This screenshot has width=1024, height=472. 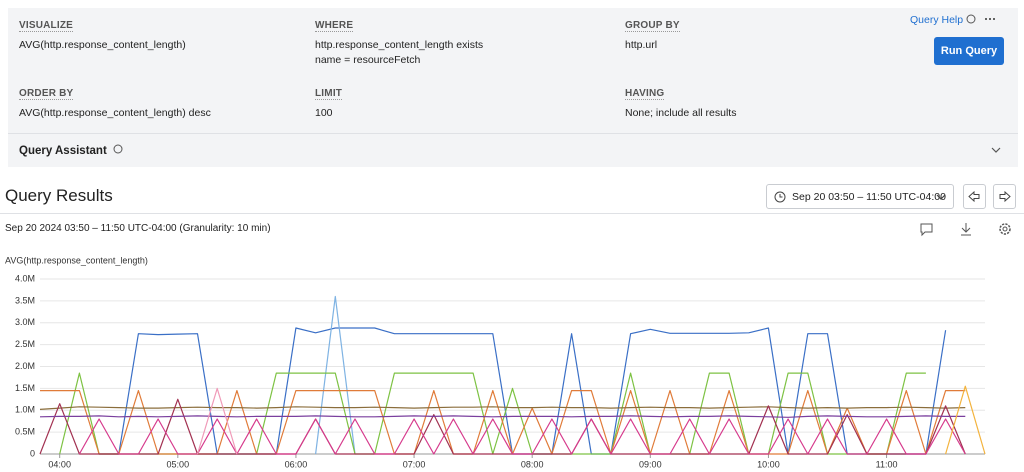 I want to click on y-tick-label: 3.5M, so click(x=25, y=300).